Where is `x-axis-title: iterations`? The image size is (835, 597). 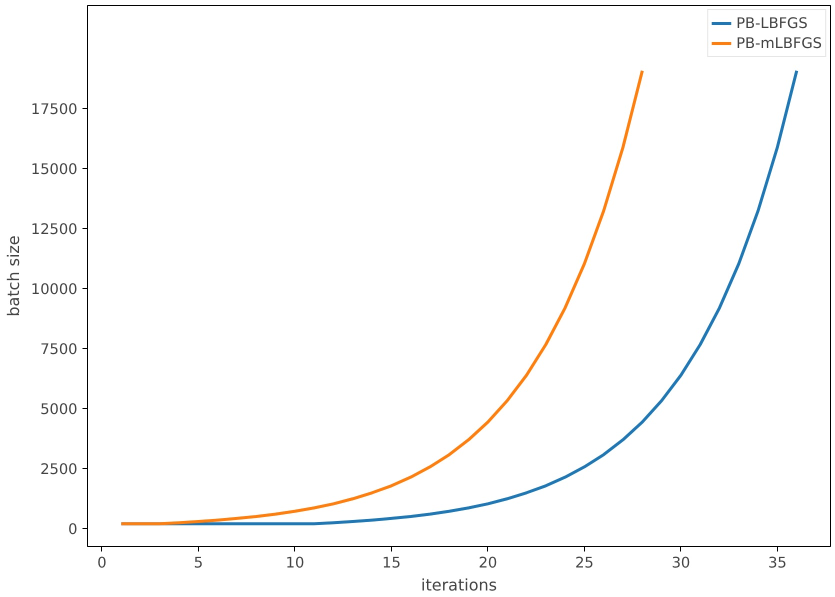 x-axis-title: iterations is located at coordinates (459, 585).